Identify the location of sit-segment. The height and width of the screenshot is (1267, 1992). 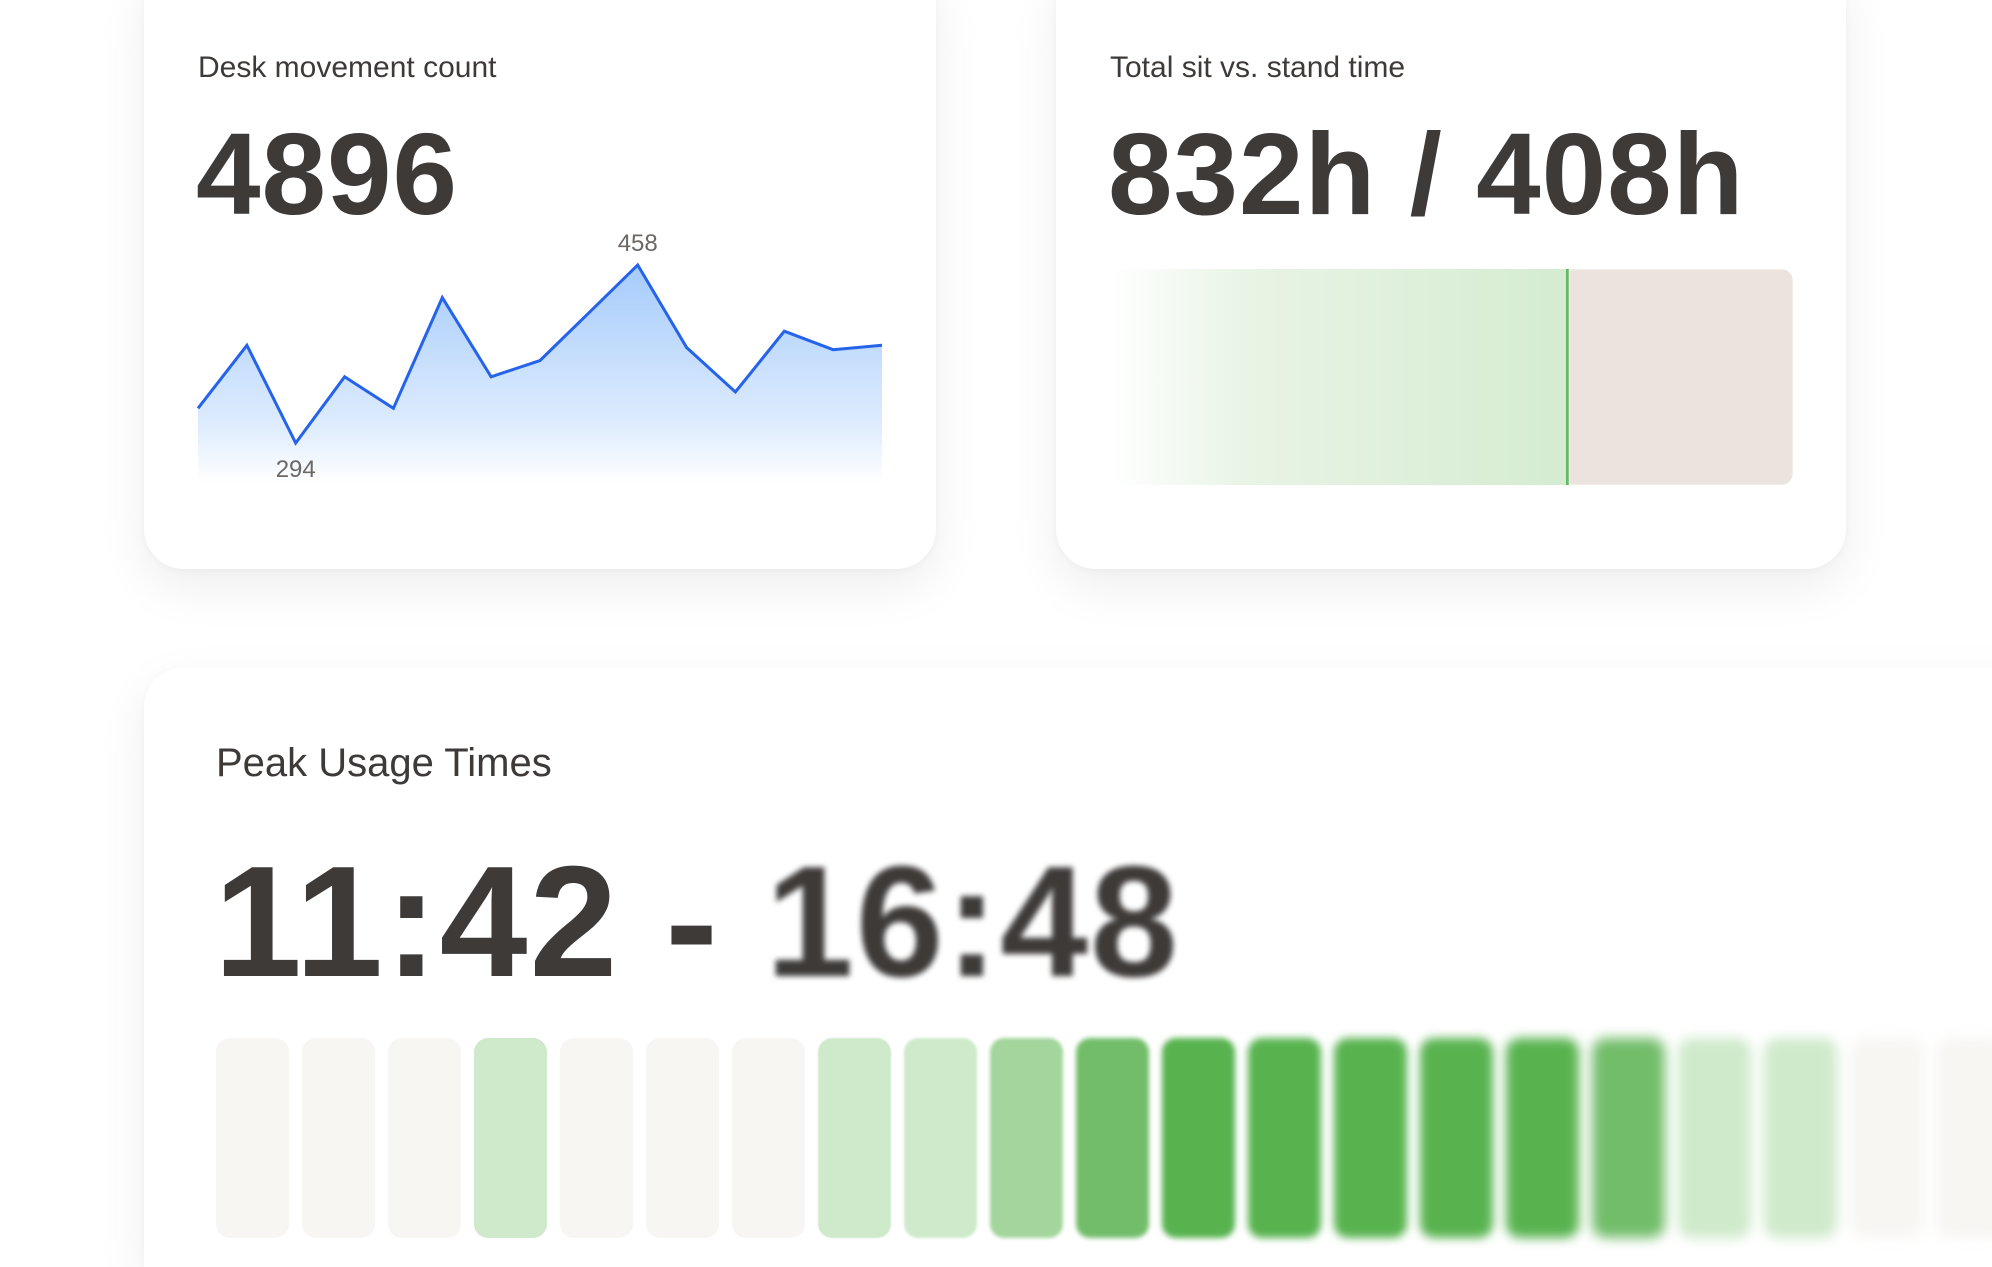
(1340, 377).